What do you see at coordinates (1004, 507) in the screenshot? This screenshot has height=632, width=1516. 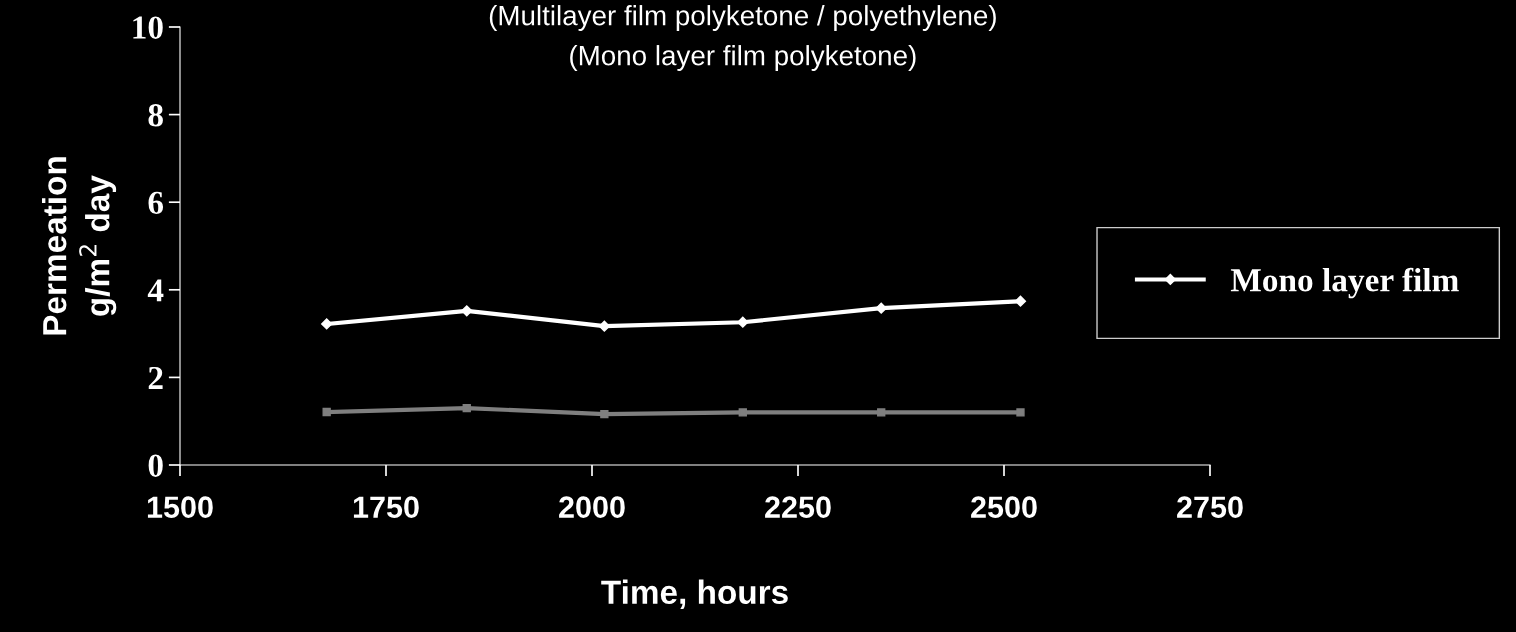 I see `x-tick-label: 2500` at bounding box center [1004, 507].